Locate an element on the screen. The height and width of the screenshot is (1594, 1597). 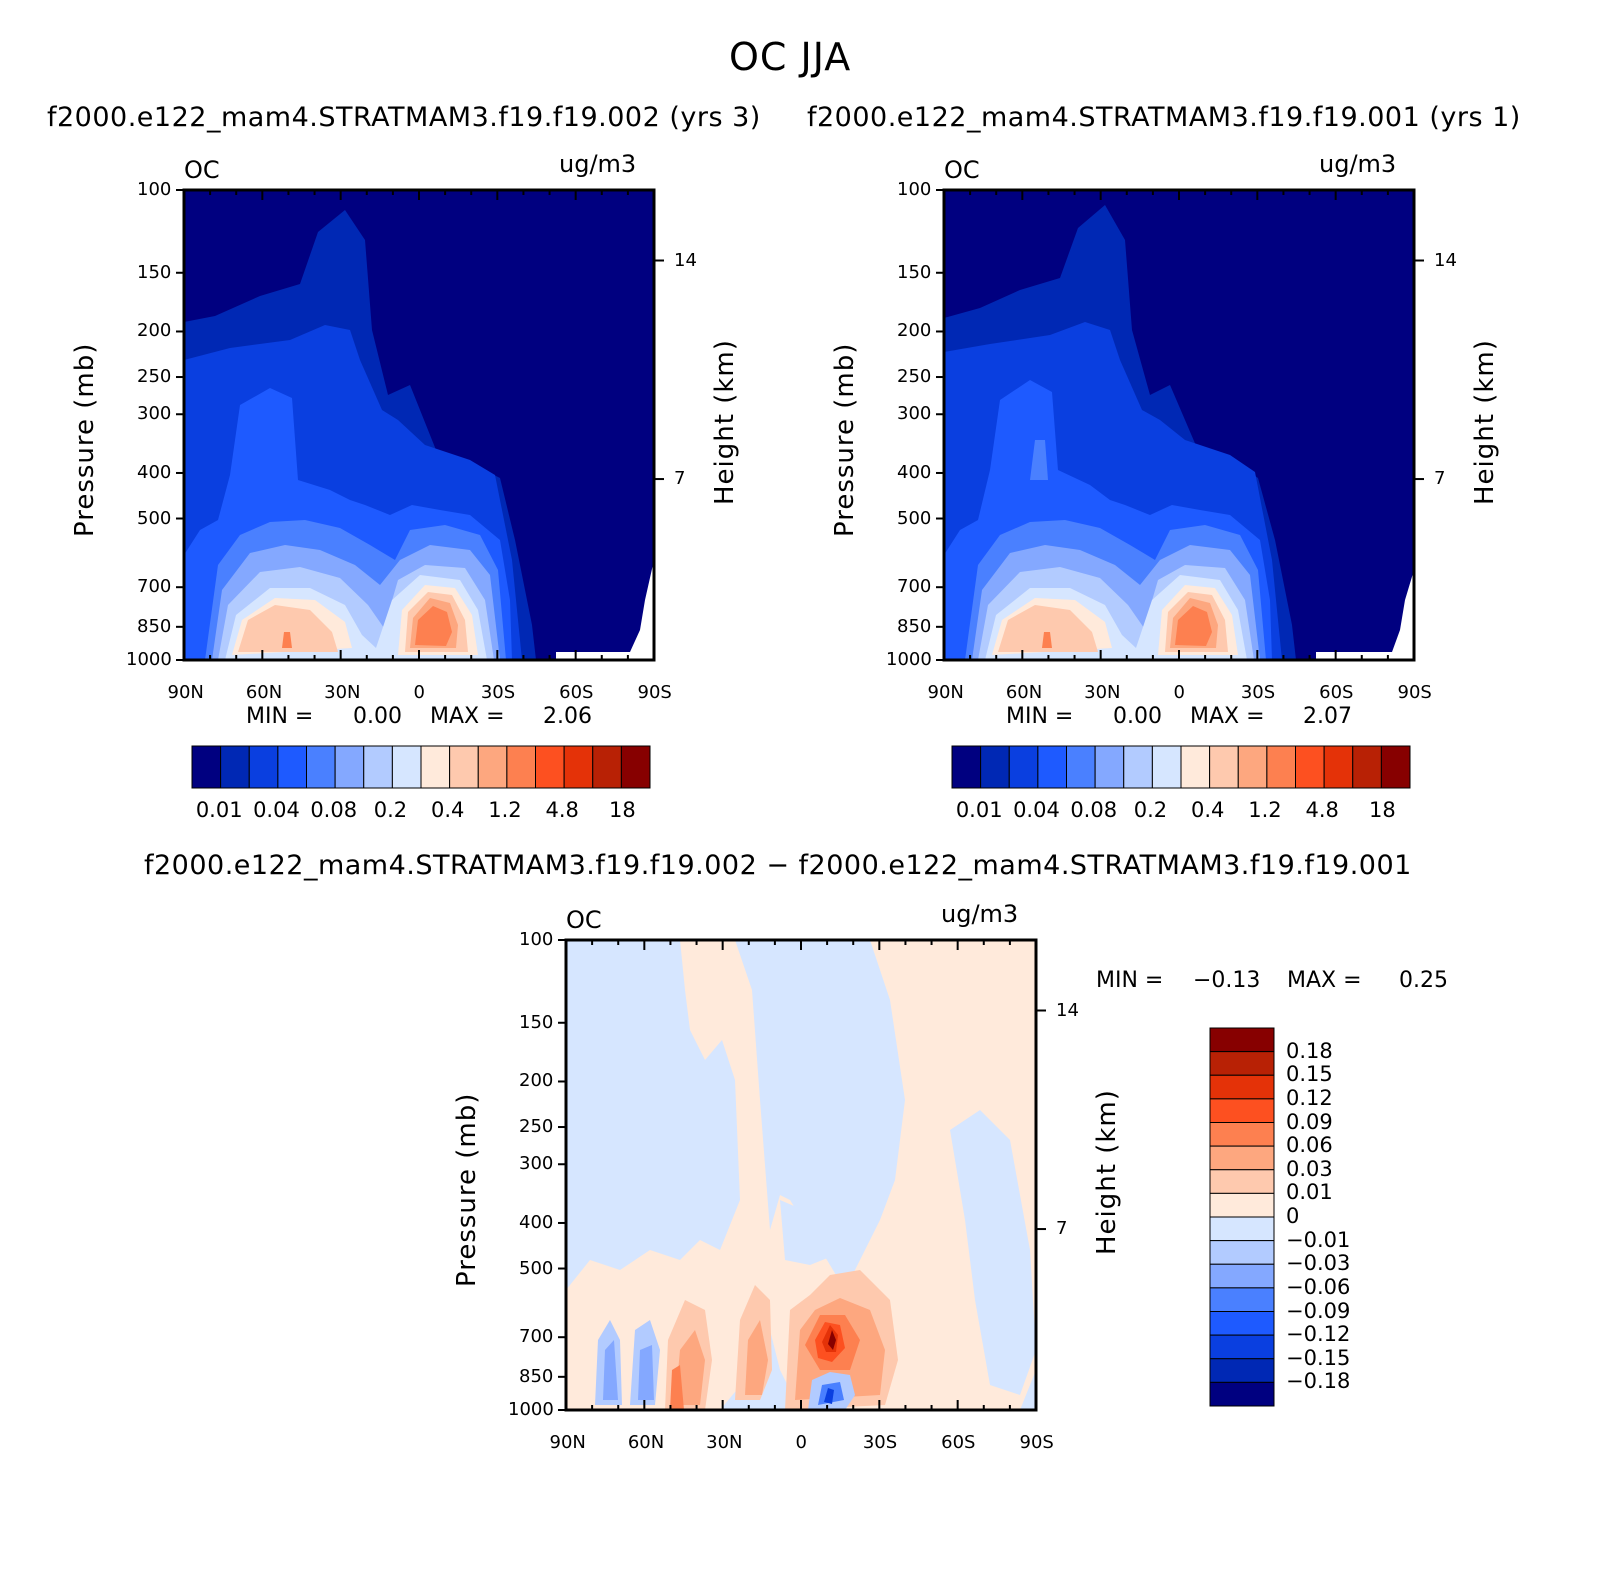
panel-left-contours is located at coordinates (419, 425).